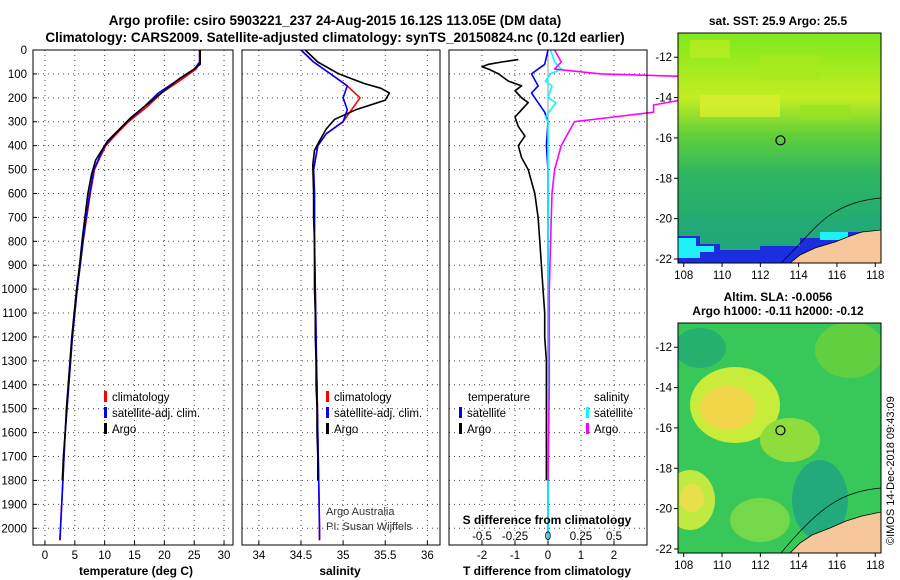  I want to click on lat-tick-label: -20, so click(663, 220).